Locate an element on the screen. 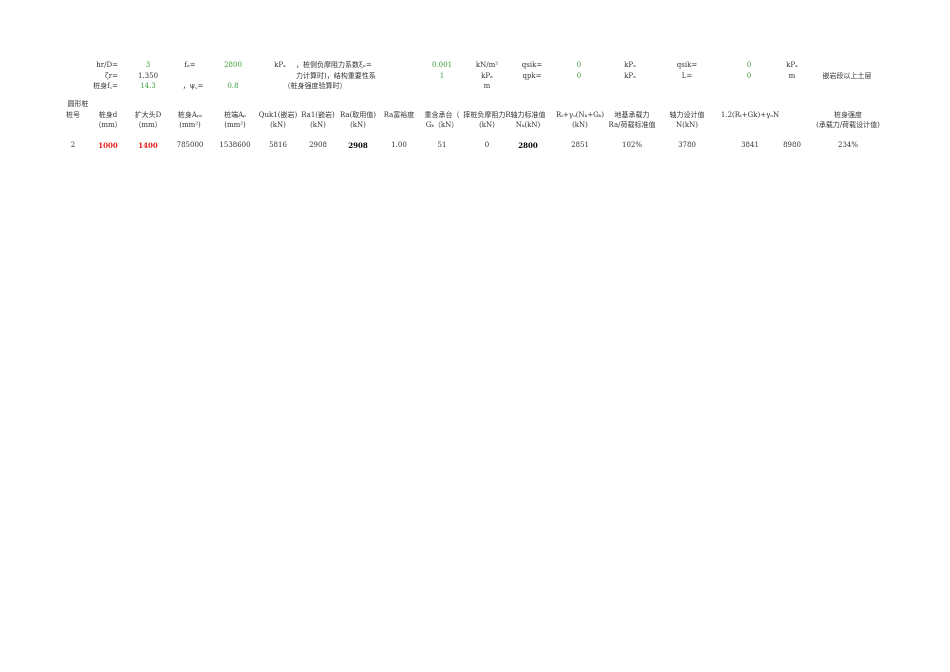  column-header-unit: Gₖ（kN） is located at coordinates (442, 125).